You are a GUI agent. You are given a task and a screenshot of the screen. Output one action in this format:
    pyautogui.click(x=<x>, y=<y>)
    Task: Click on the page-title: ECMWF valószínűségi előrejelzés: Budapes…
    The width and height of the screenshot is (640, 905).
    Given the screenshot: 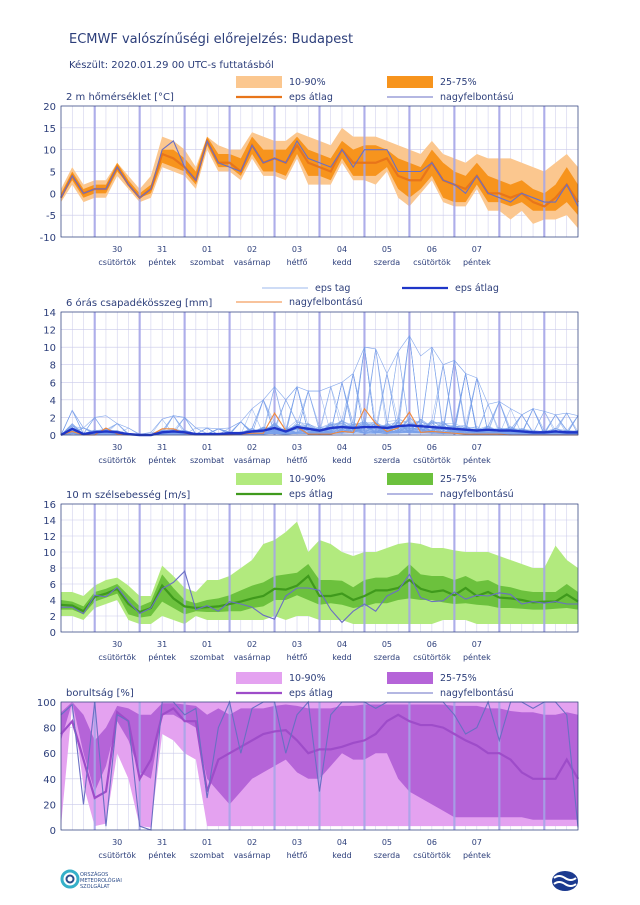 What is the action you would take?
    pyautogui.click(x=211, y=39)
    